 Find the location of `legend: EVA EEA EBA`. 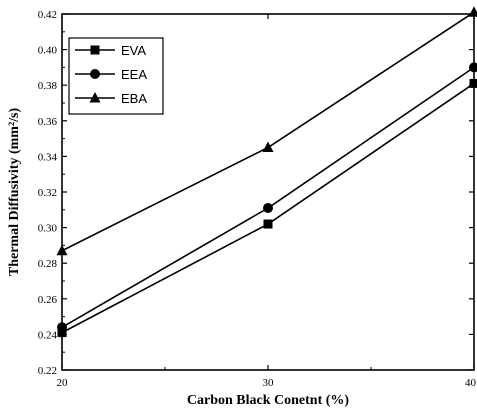

legend: EVA EEA EBA is located at coordinates (116, 76).